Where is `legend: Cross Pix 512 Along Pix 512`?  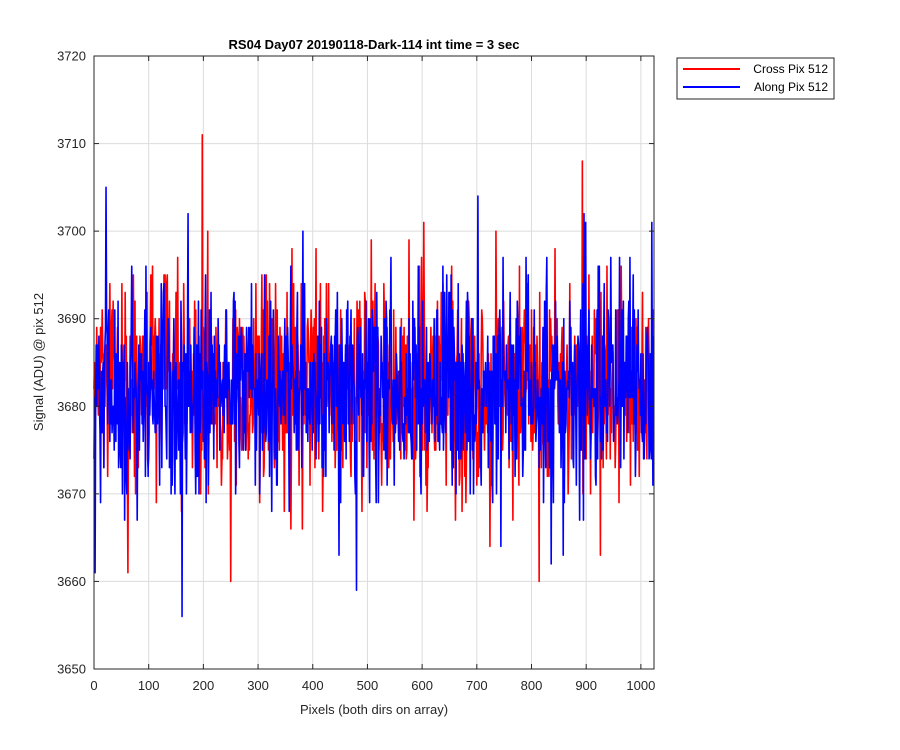
legend: Cross Pix 512 Along Pix 512 is located at coordinates (755, 78).